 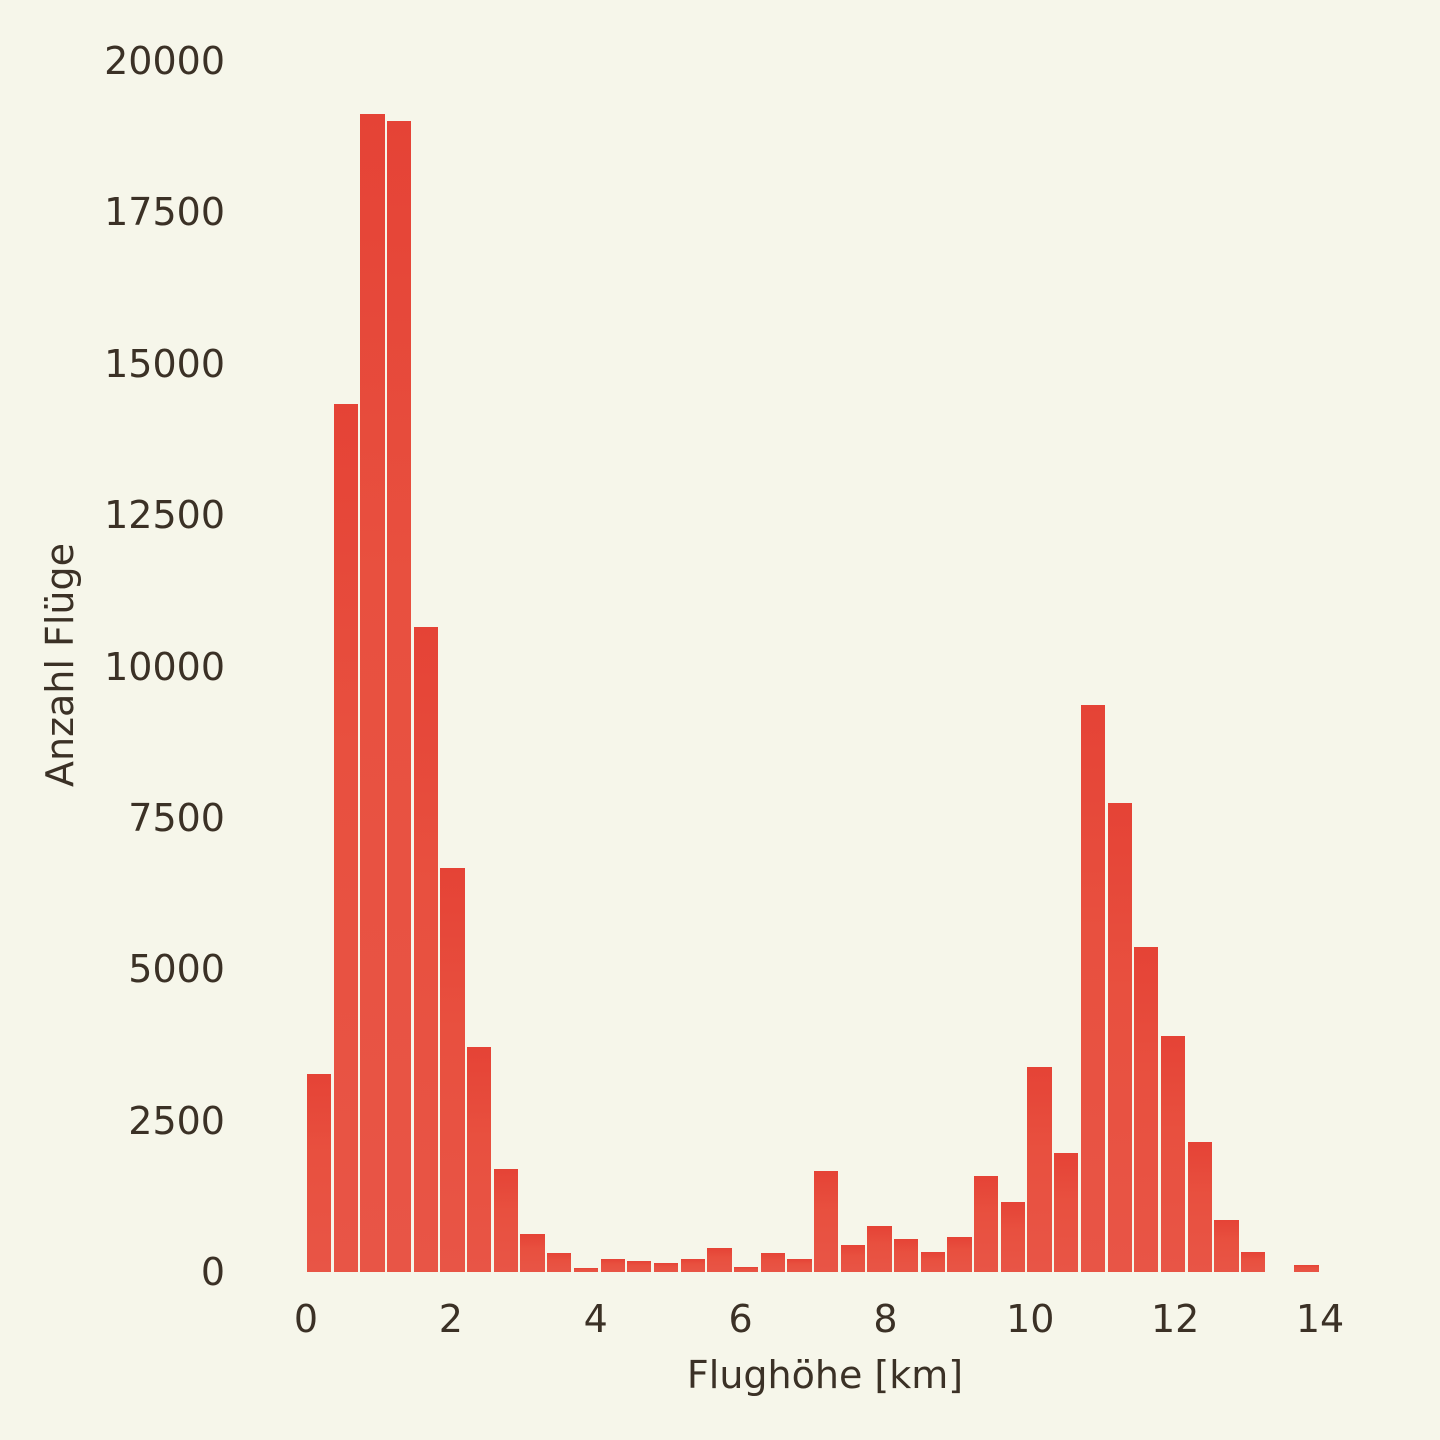 I want to click on x-tick-label: 10, so click(x=1030, y=1319).